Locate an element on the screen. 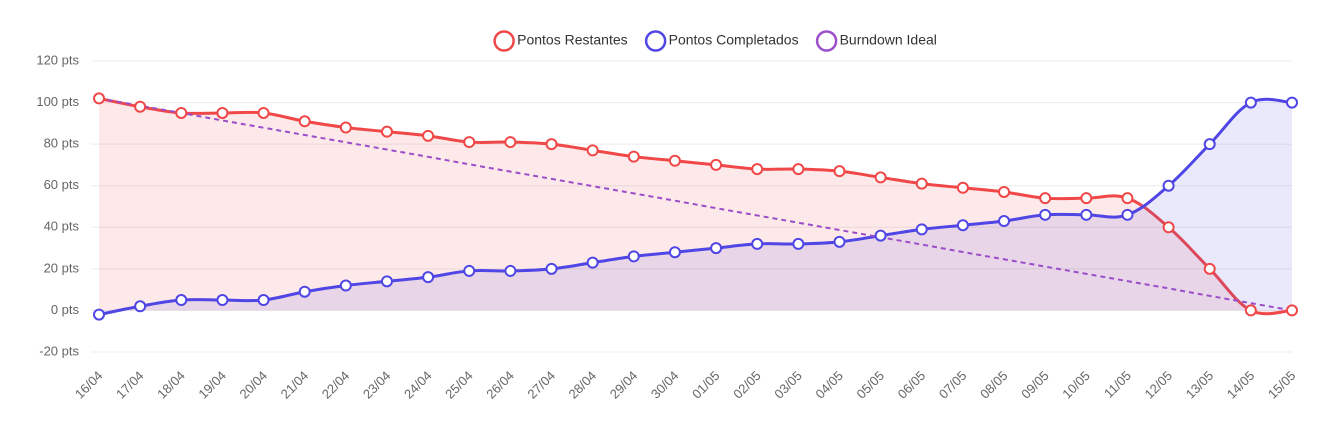  y-tick-label: 60 pts is located at coordinates (62, 184).